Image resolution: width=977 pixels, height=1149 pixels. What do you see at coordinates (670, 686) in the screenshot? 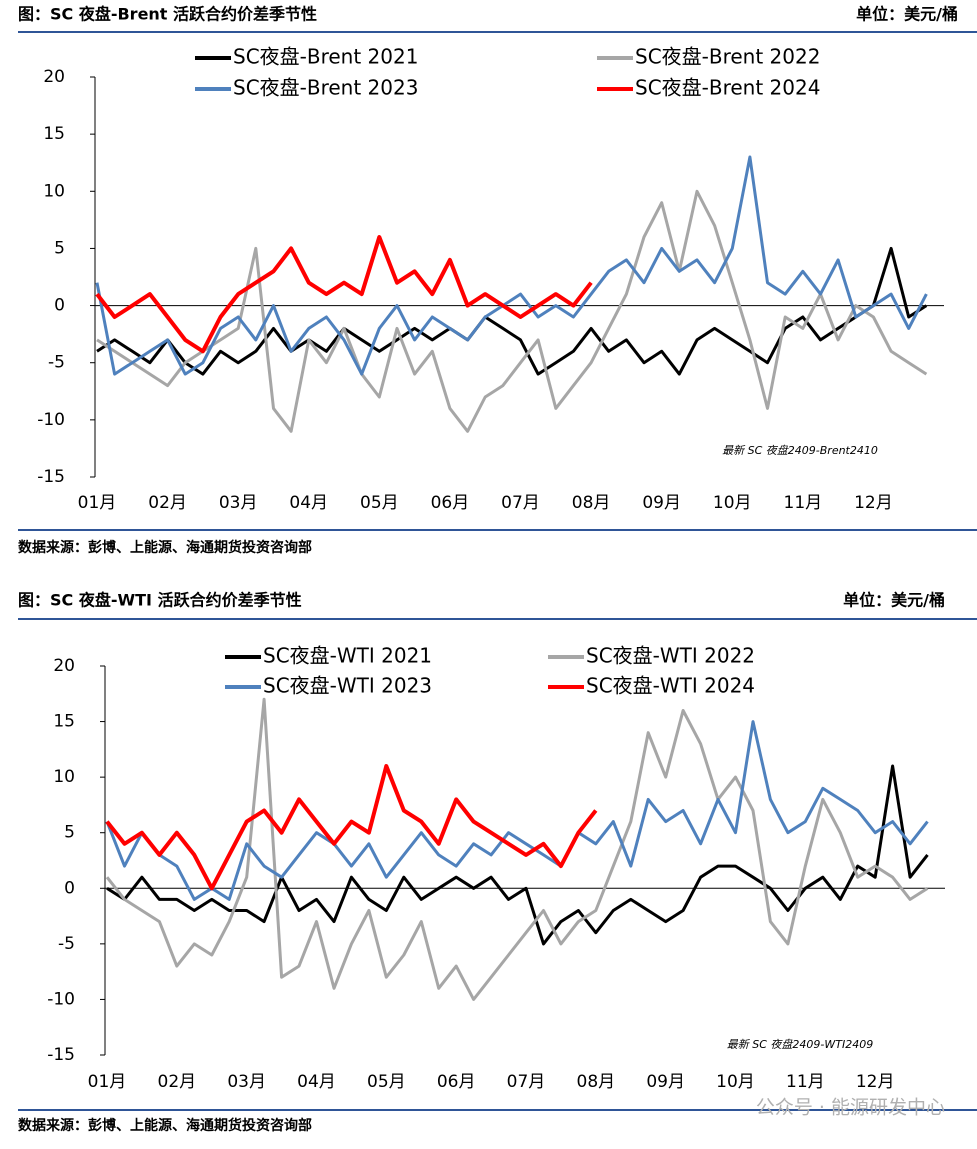
I see `legend-label: SC夜盘-WTI 2024` at bounding box center [670, 686].